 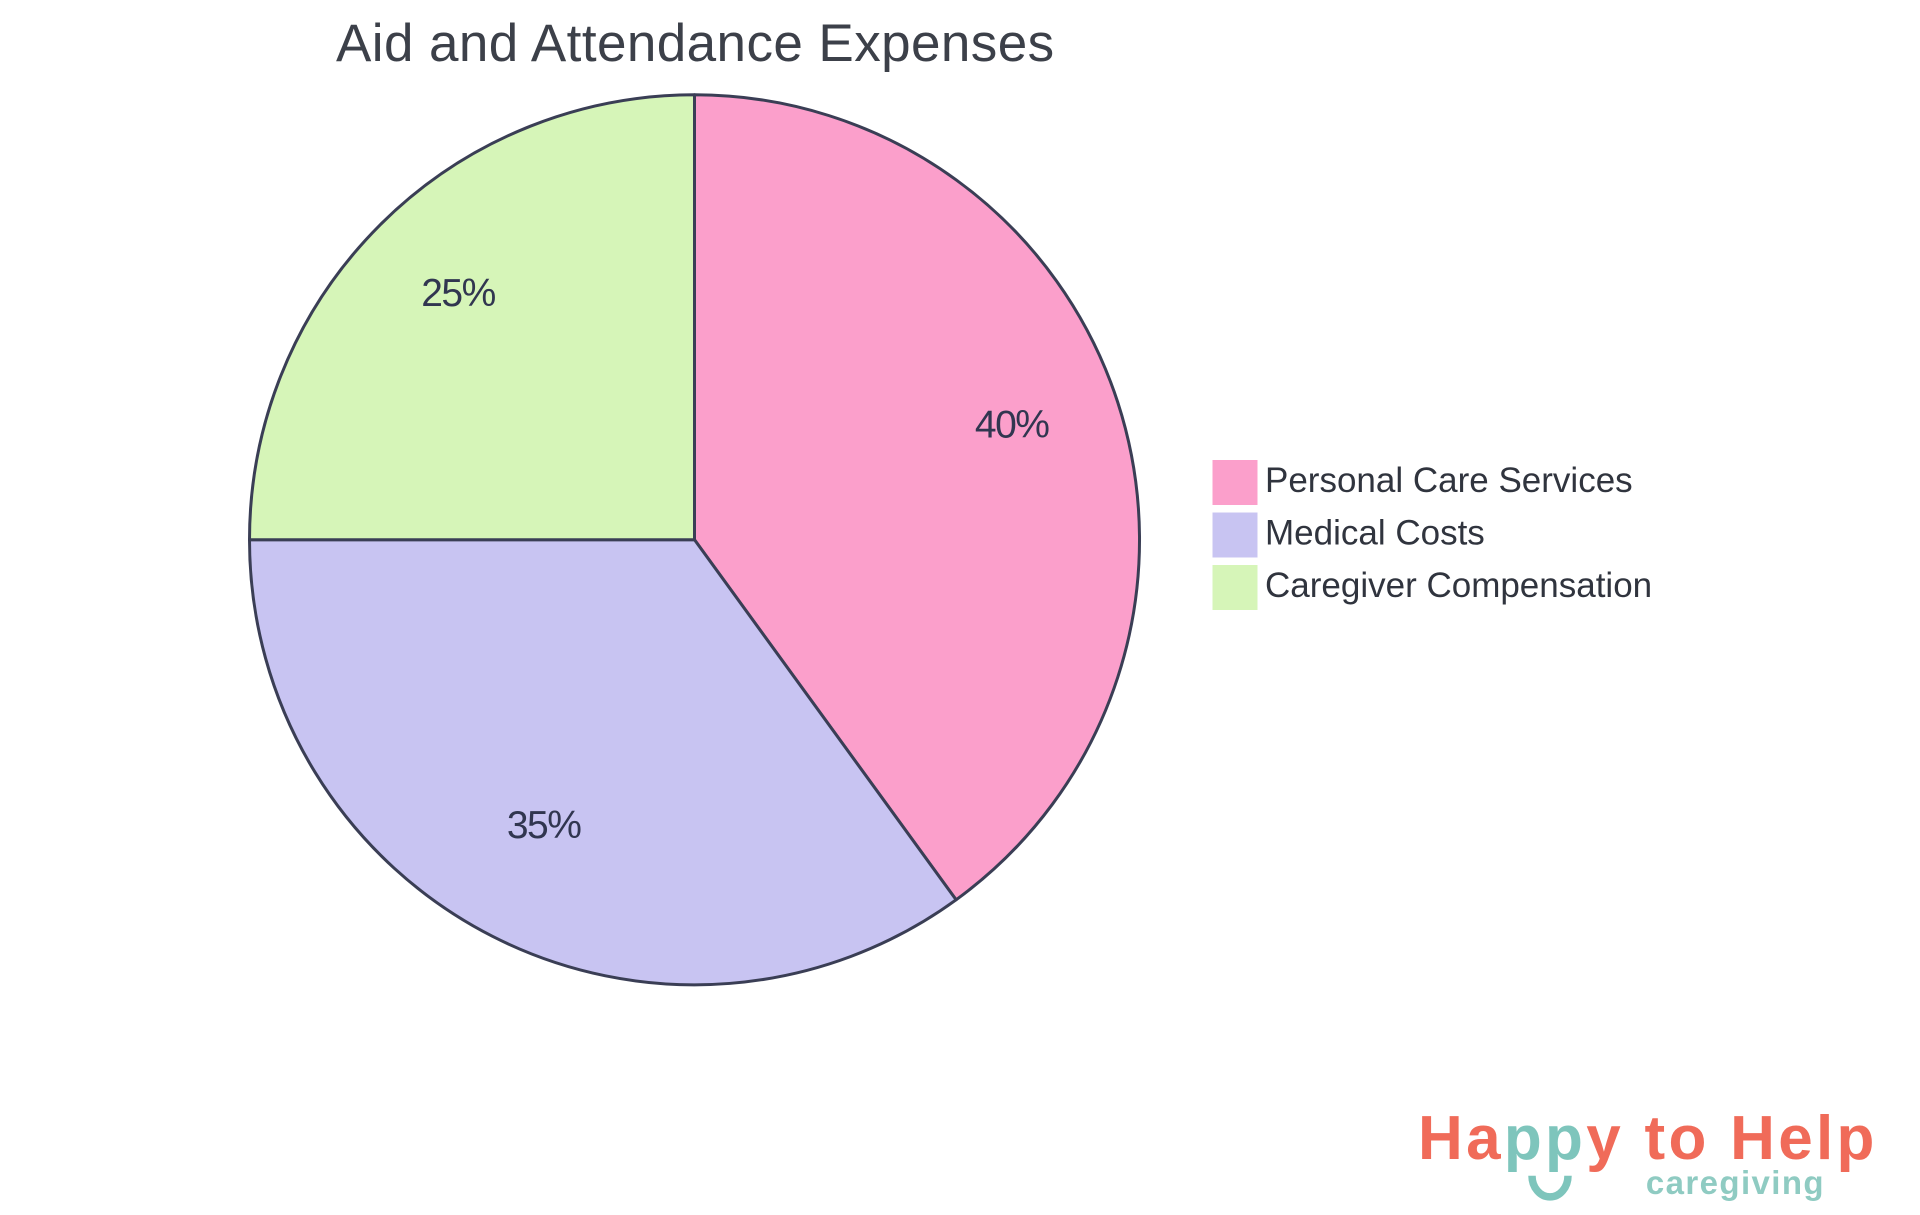 I want to click on svg-text: Caregiver Compensation, so click(x=1458, y=585).